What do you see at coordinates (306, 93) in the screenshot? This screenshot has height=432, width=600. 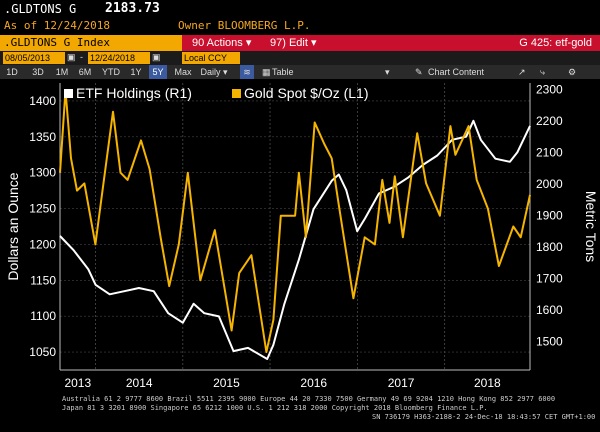 I see `legend-gold-label: Gold Spot $/Oz (L1)` at bounding box center [306, 93].